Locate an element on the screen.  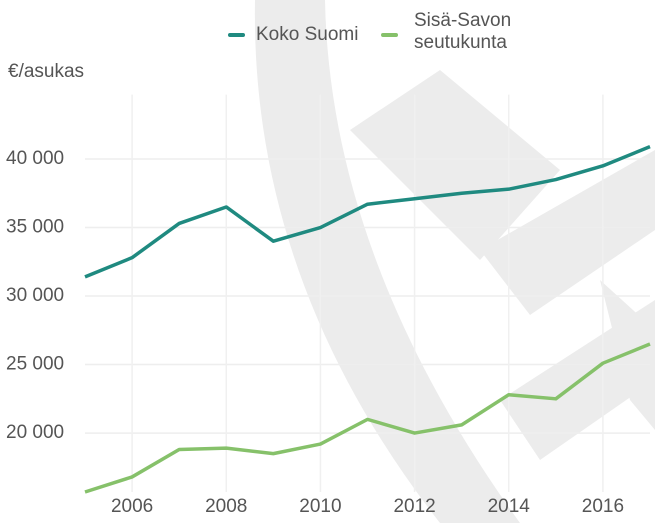
y-tick-label: 20 000 is located at coordinates (35, 432).